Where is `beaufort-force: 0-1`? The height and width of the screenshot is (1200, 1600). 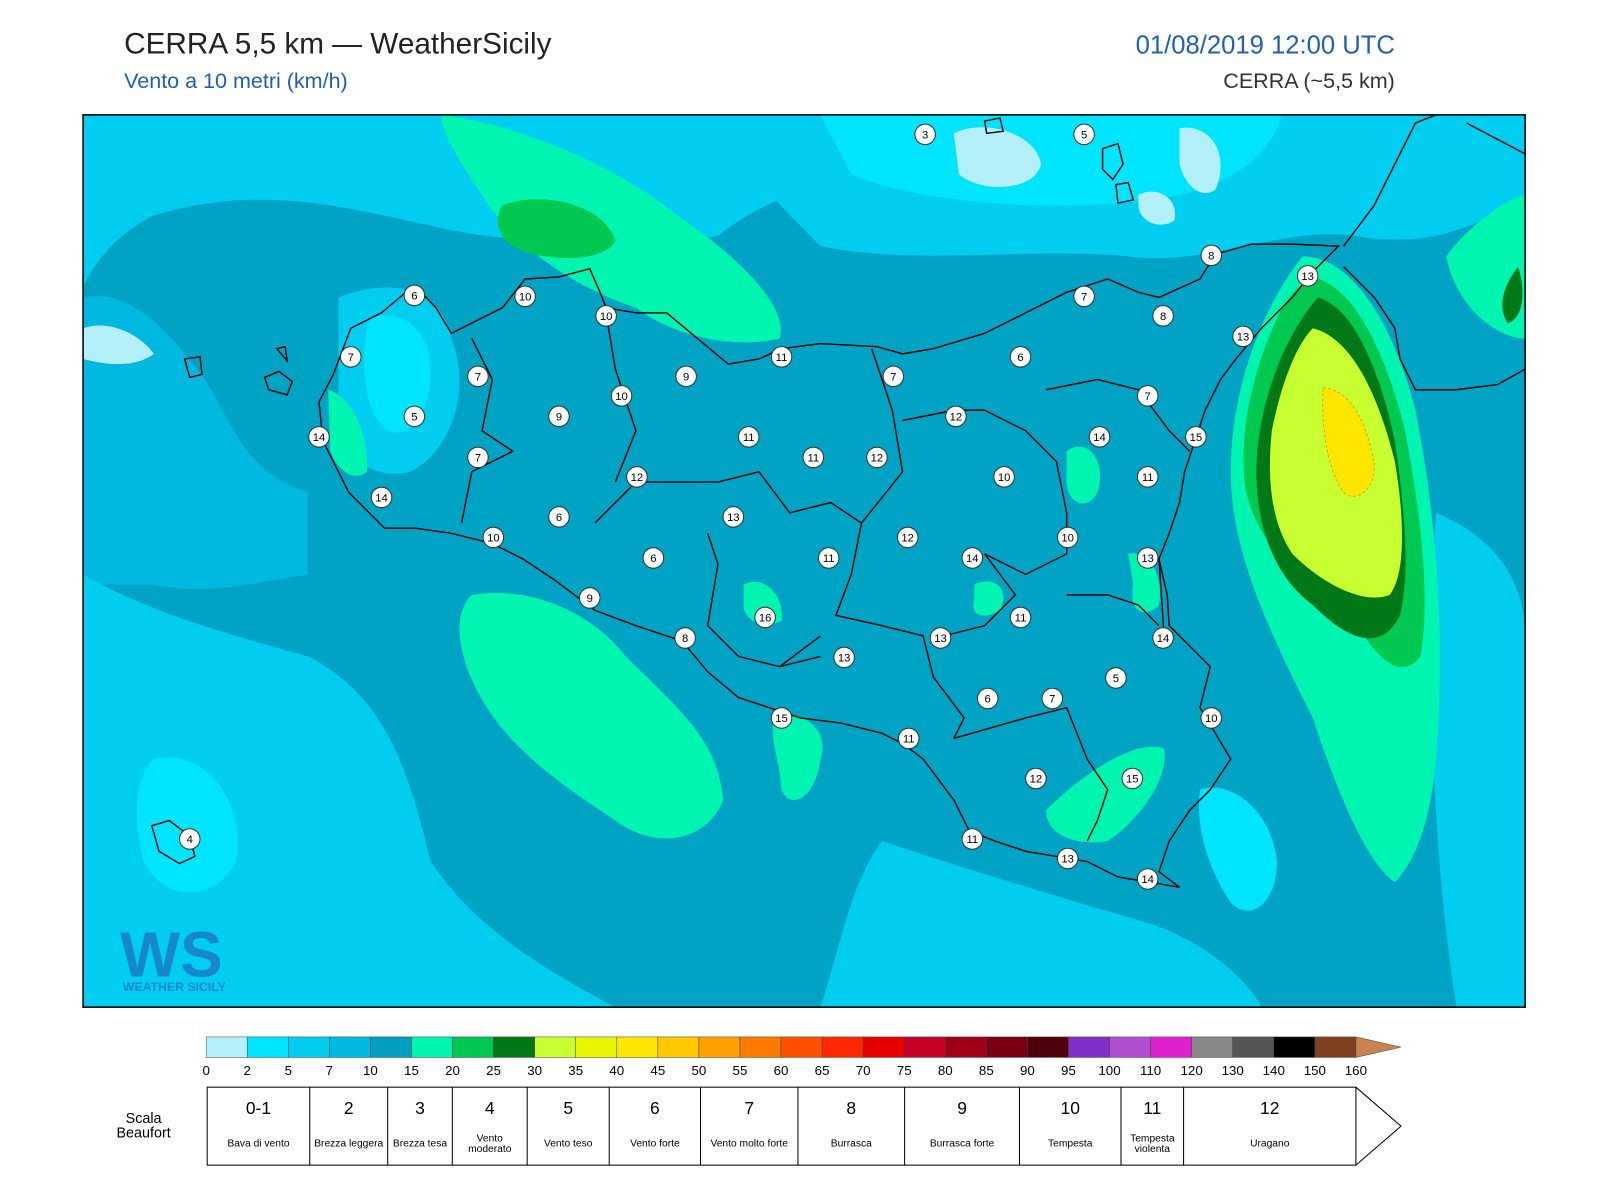 beaufort-force: 0-1 is located at coordinates (258, 1108).